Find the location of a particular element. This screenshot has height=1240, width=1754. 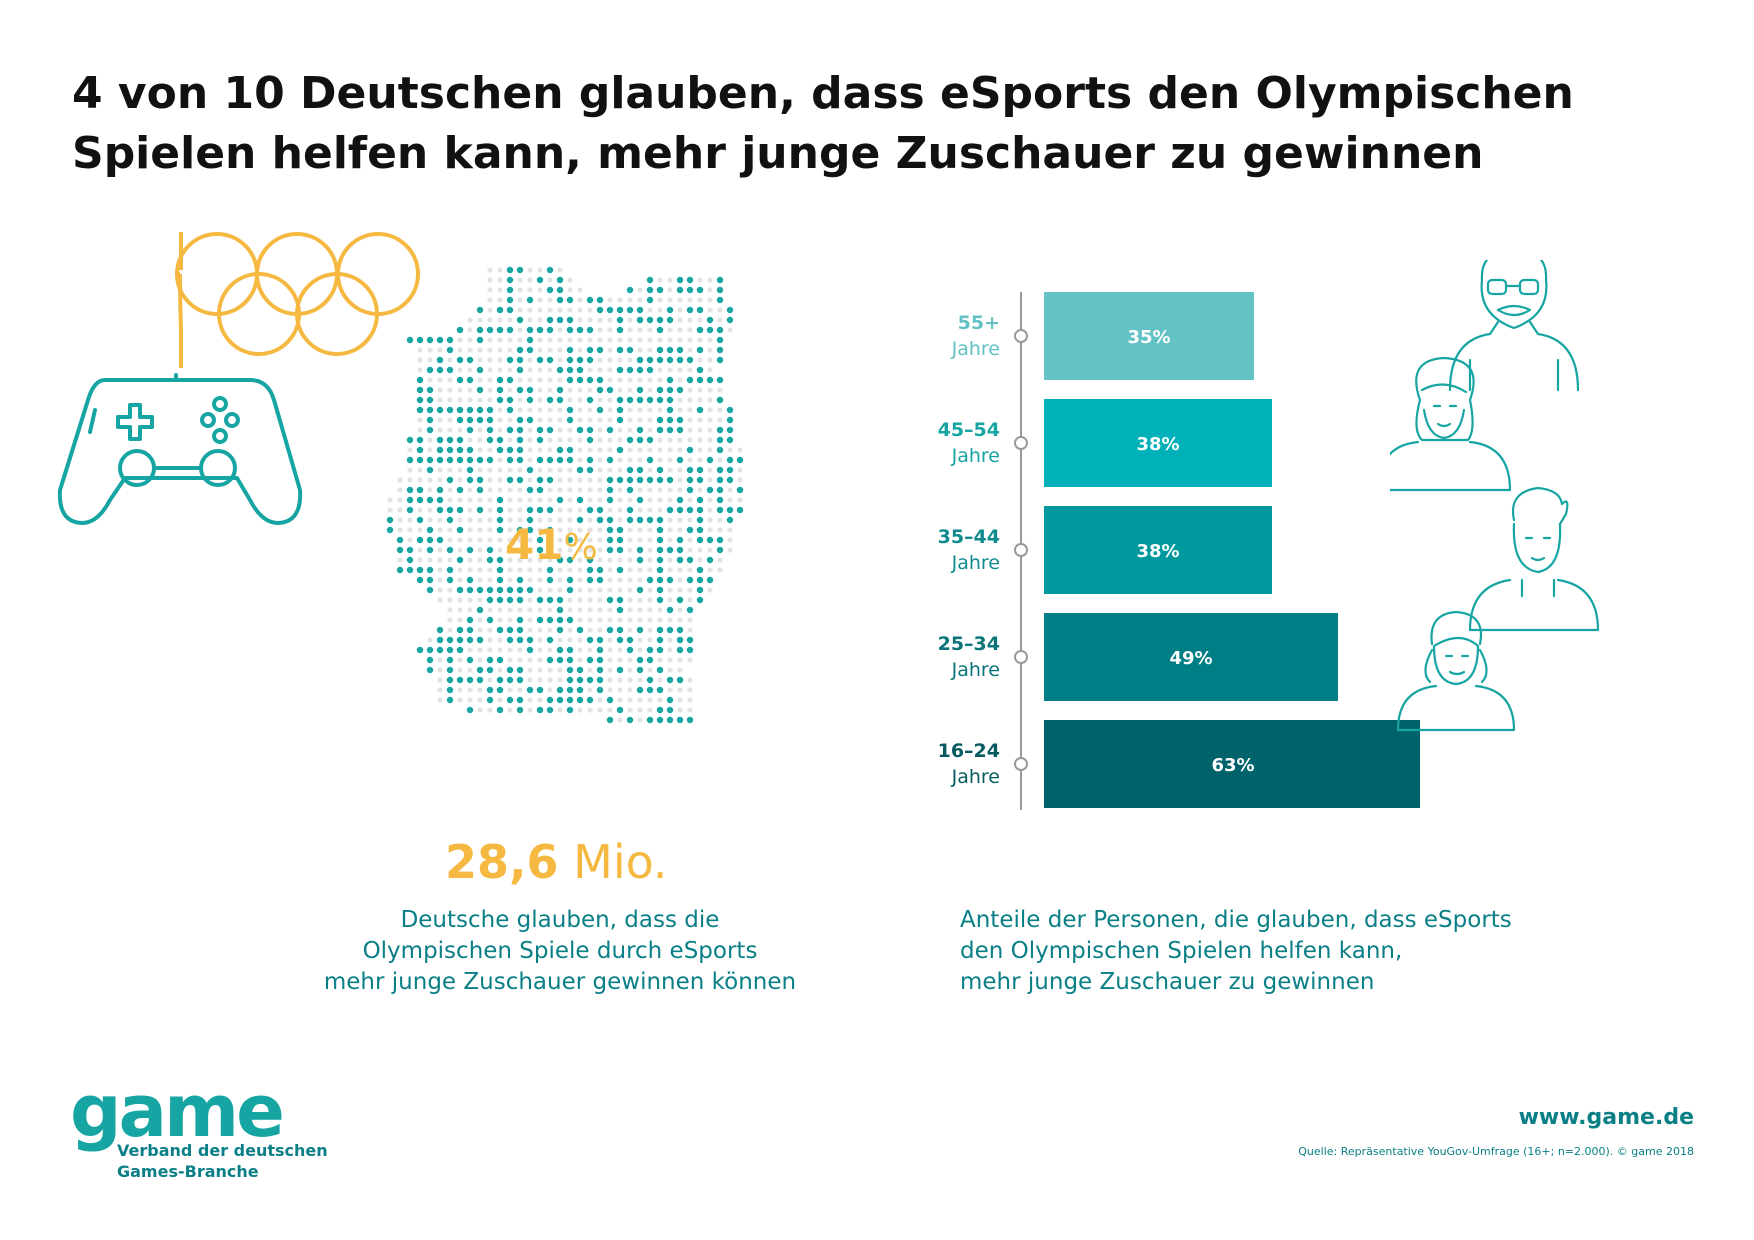

chart-bar is located at coordinates (1158, 550).